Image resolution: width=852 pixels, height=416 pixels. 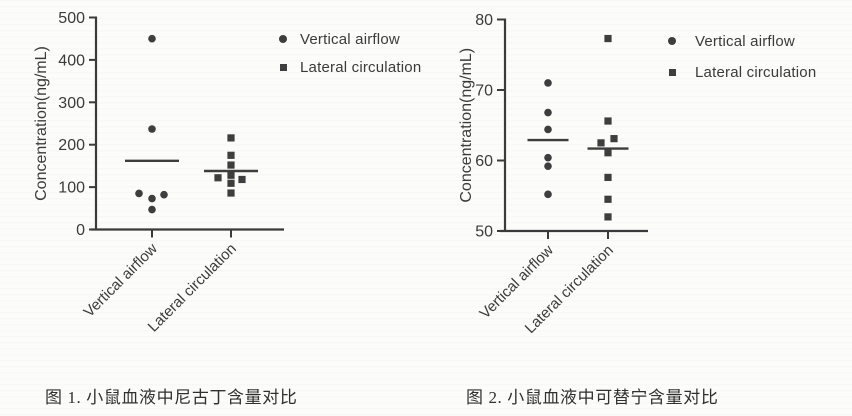 What do you see at coordinates (192, 287) in the screenshot?
I see `x-category-label: Lateral circulation` at bounding box center [192, 287].